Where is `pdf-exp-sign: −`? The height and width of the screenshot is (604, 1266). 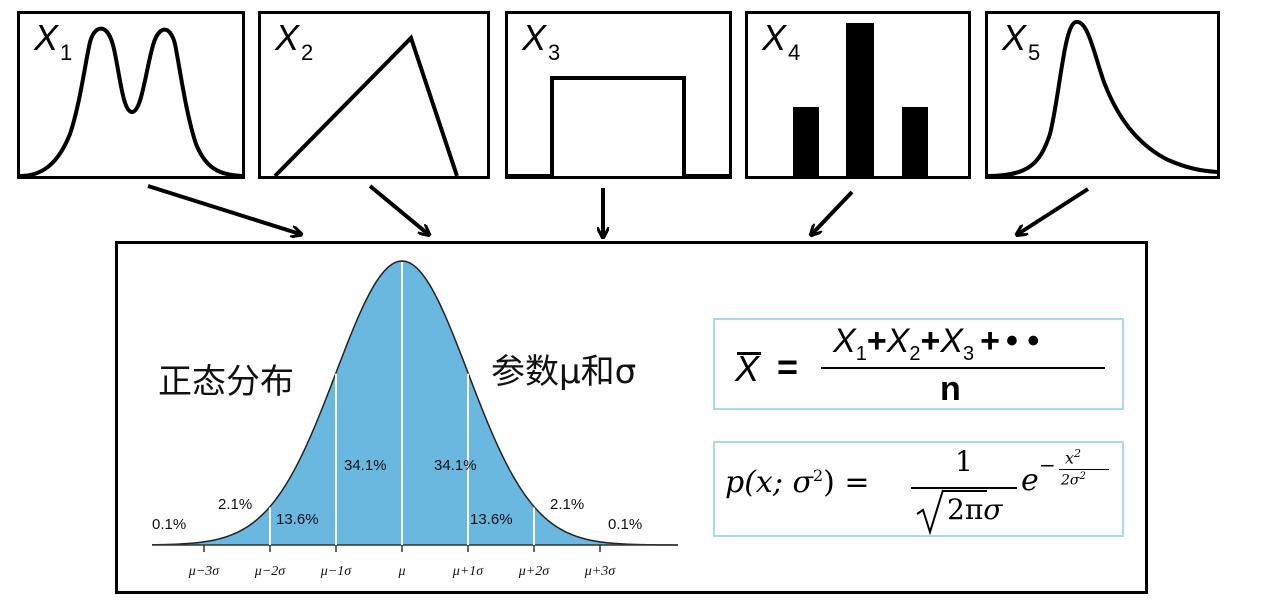
pdf-exp-sign: − is located at coordinates (1047, 465).